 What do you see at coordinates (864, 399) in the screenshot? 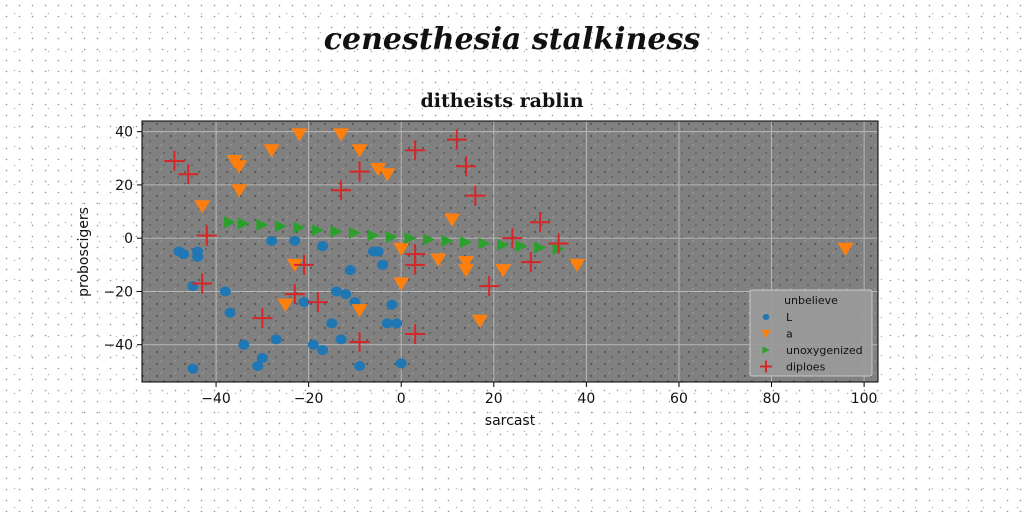
I see `x-tick-label: 100` at bounding box center [864, 399].